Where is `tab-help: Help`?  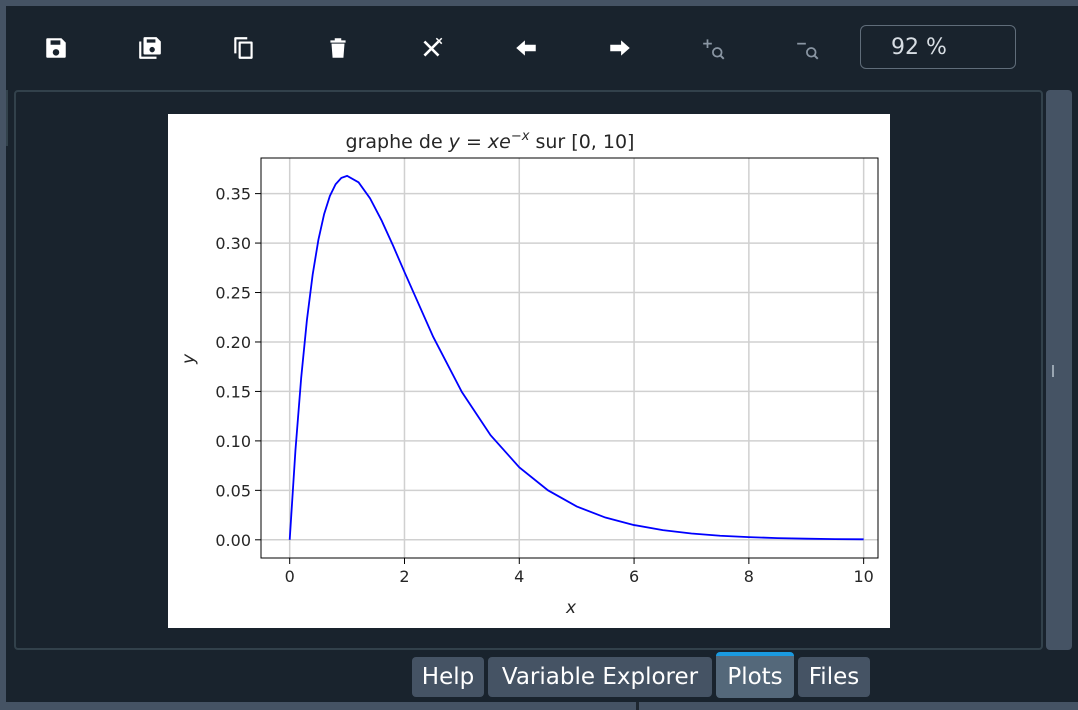
tab-help: Help is located at coordinates (448, 677).